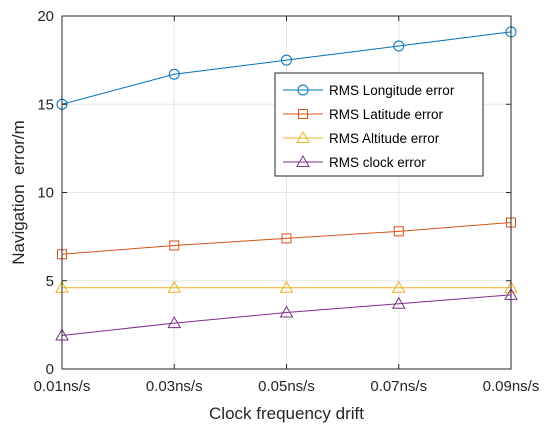  Describe the element at coordinates (45, 16) in the screenshot. I see `y-tick-label: 20` at that location.